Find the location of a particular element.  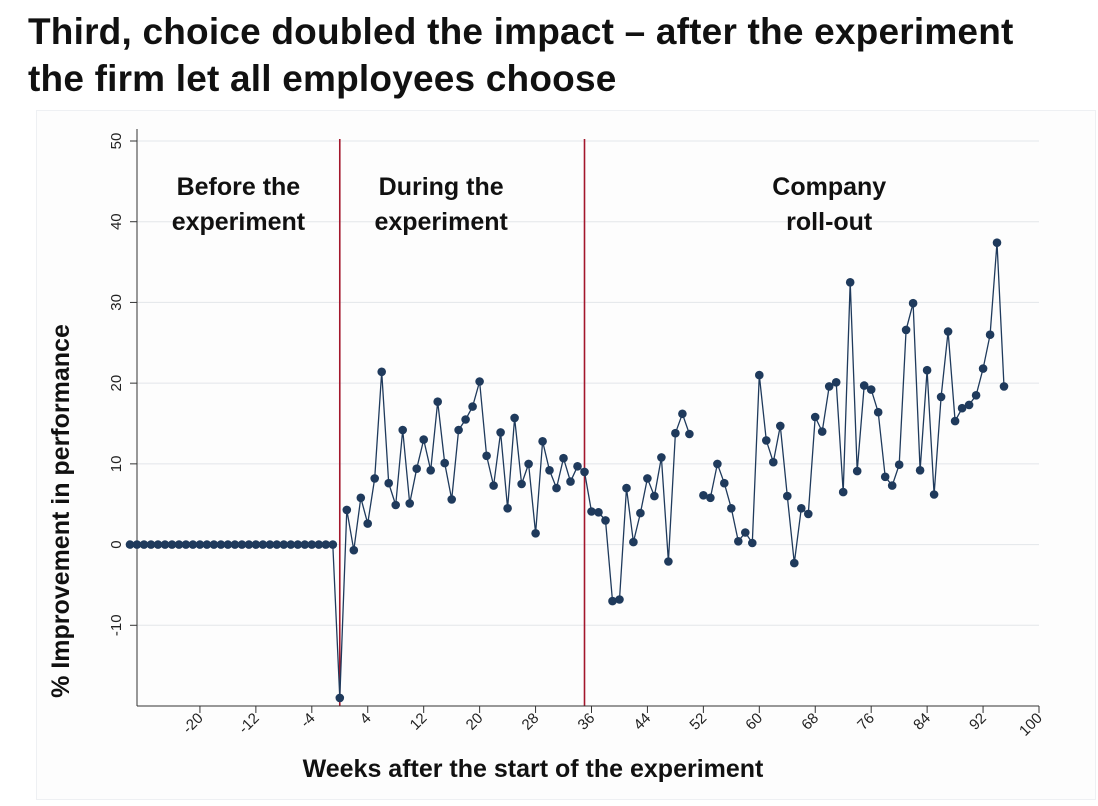

y-tick-label: 50 is located at coordinates (116, 141).